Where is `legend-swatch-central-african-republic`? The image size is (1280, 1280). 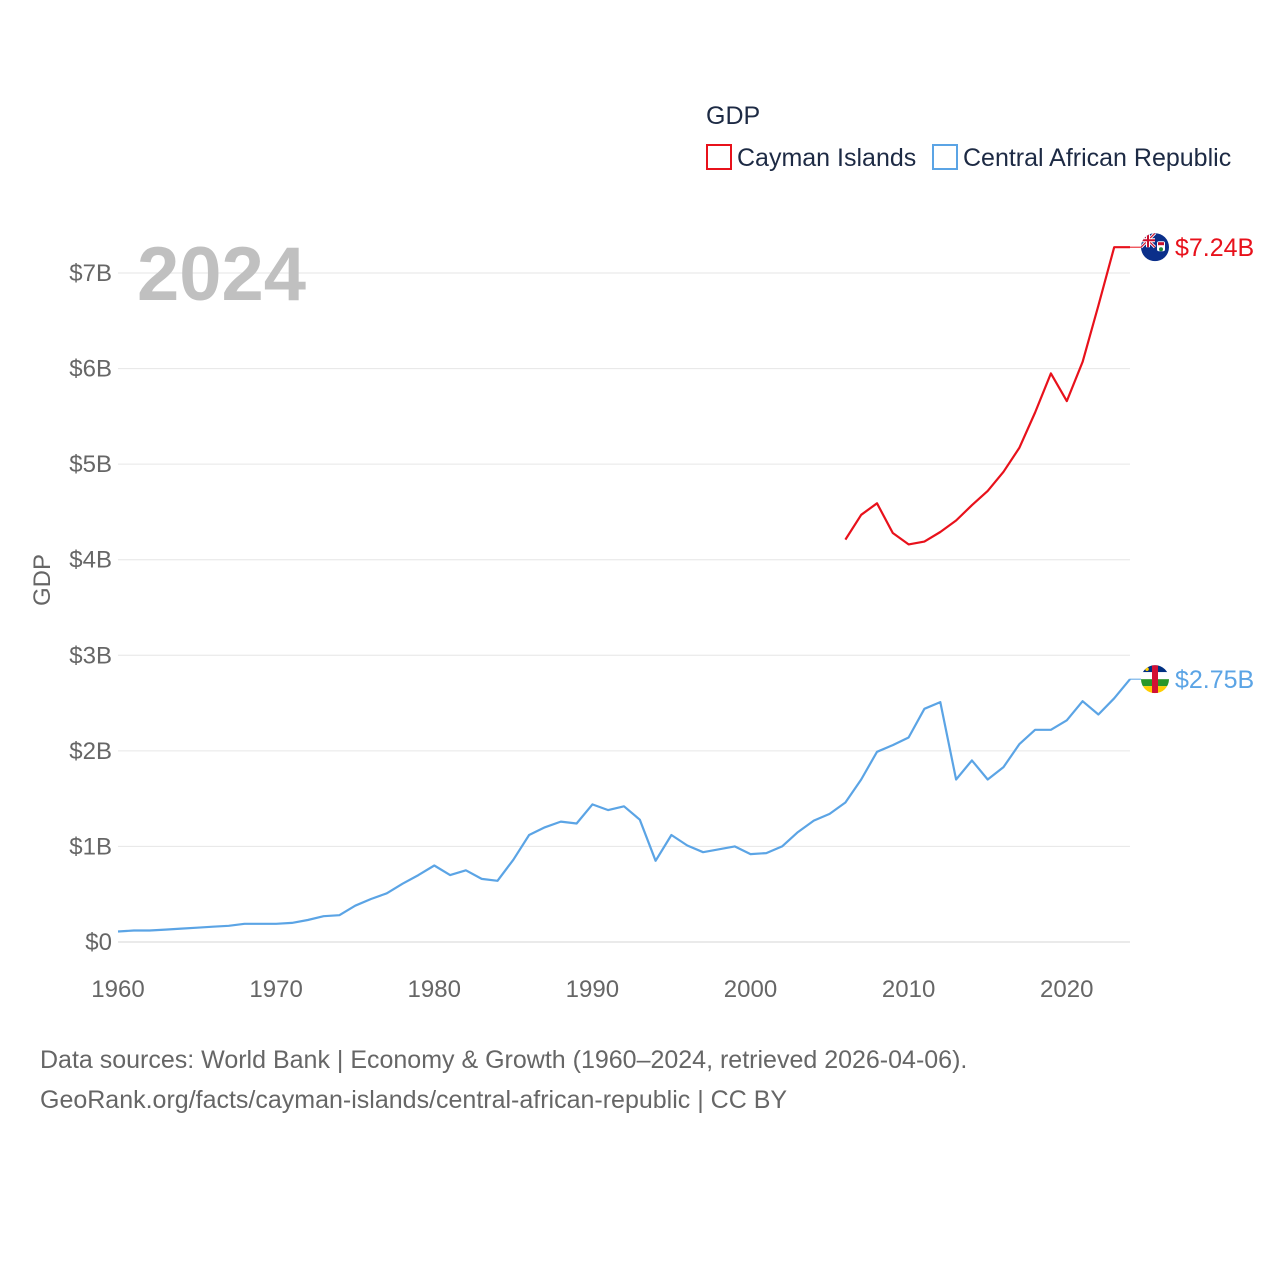 legend-swatch-central-african-republic is located at coordinates (945, 157).